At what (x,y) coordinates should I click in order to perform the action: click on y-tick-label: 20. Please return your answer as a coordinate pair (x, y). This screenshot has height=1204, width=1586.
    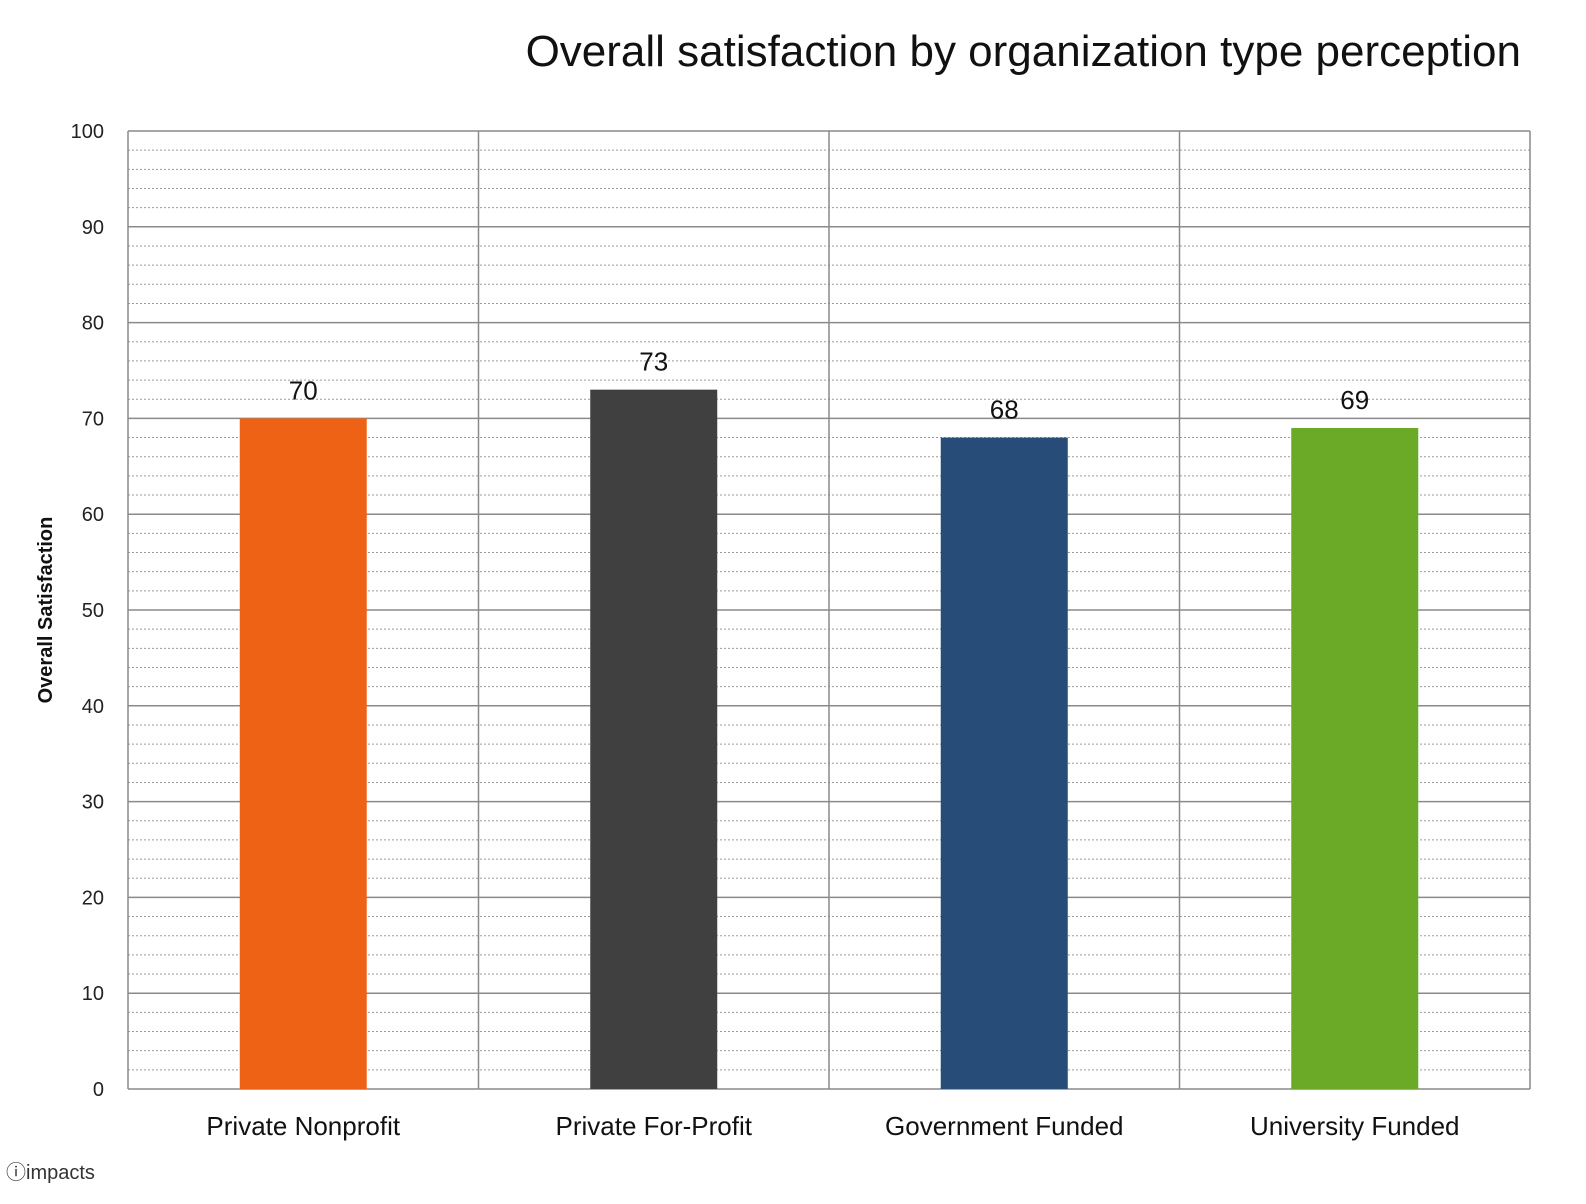
    Looking at the image, I should click on (93, 898).